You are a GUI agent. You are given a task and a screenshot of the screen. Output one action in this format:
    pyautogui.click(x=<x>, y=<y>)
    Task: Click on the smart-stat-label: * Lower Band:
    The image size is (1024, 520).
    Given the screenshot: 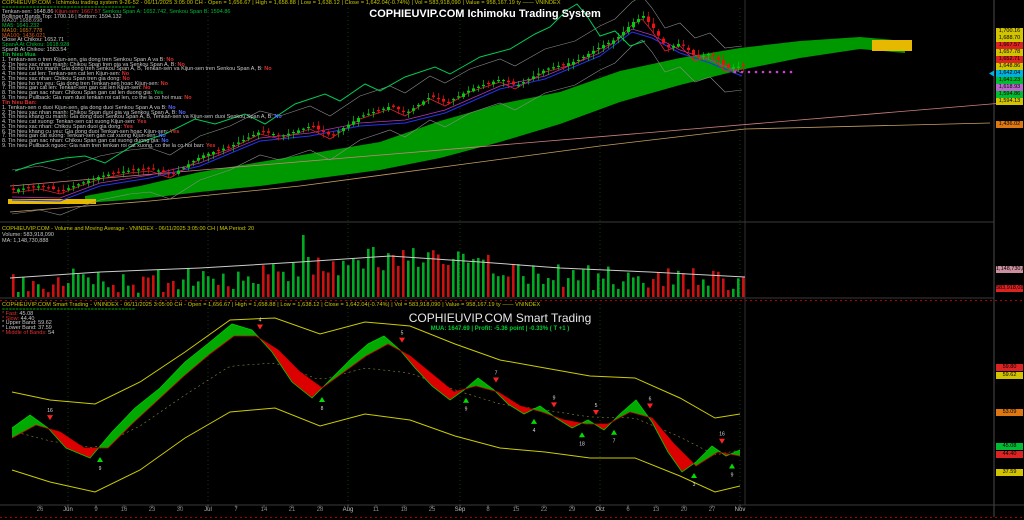 What is the action you would take?
    pyautogui.click(x=20, y=328)
    